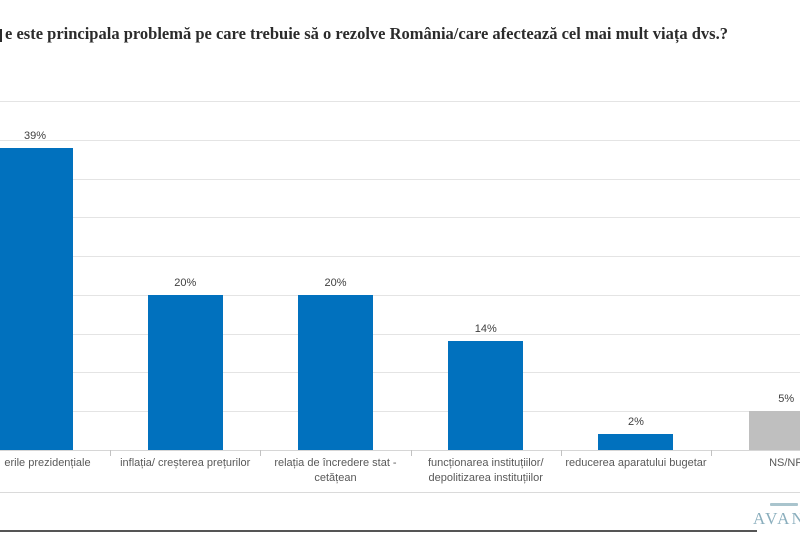 The width and height of the screenshot is (800, 534). Describe the element at coordinates (185, 463) in the screenshot. I see `category-label: inflația/ creșterea prețurilor` at that location.